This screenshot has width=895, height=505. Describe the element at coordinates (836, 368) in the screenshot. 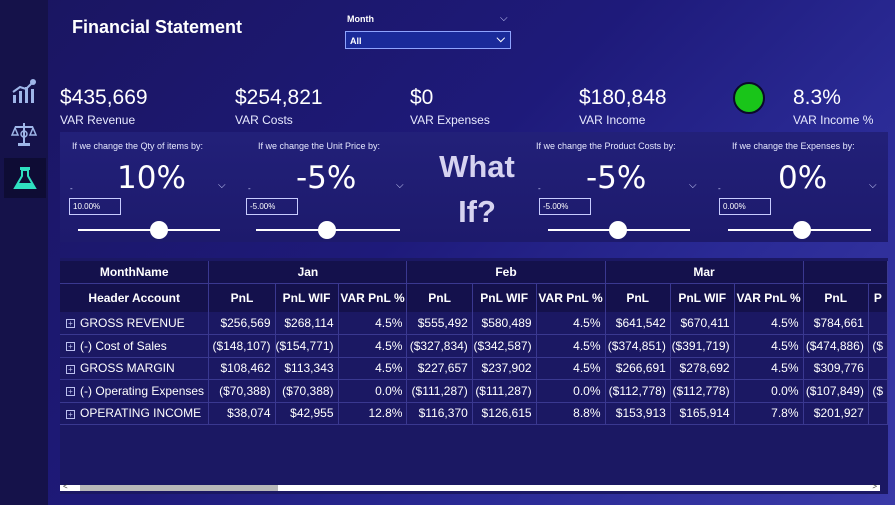

I see `value-cell: $309,776` at that location.